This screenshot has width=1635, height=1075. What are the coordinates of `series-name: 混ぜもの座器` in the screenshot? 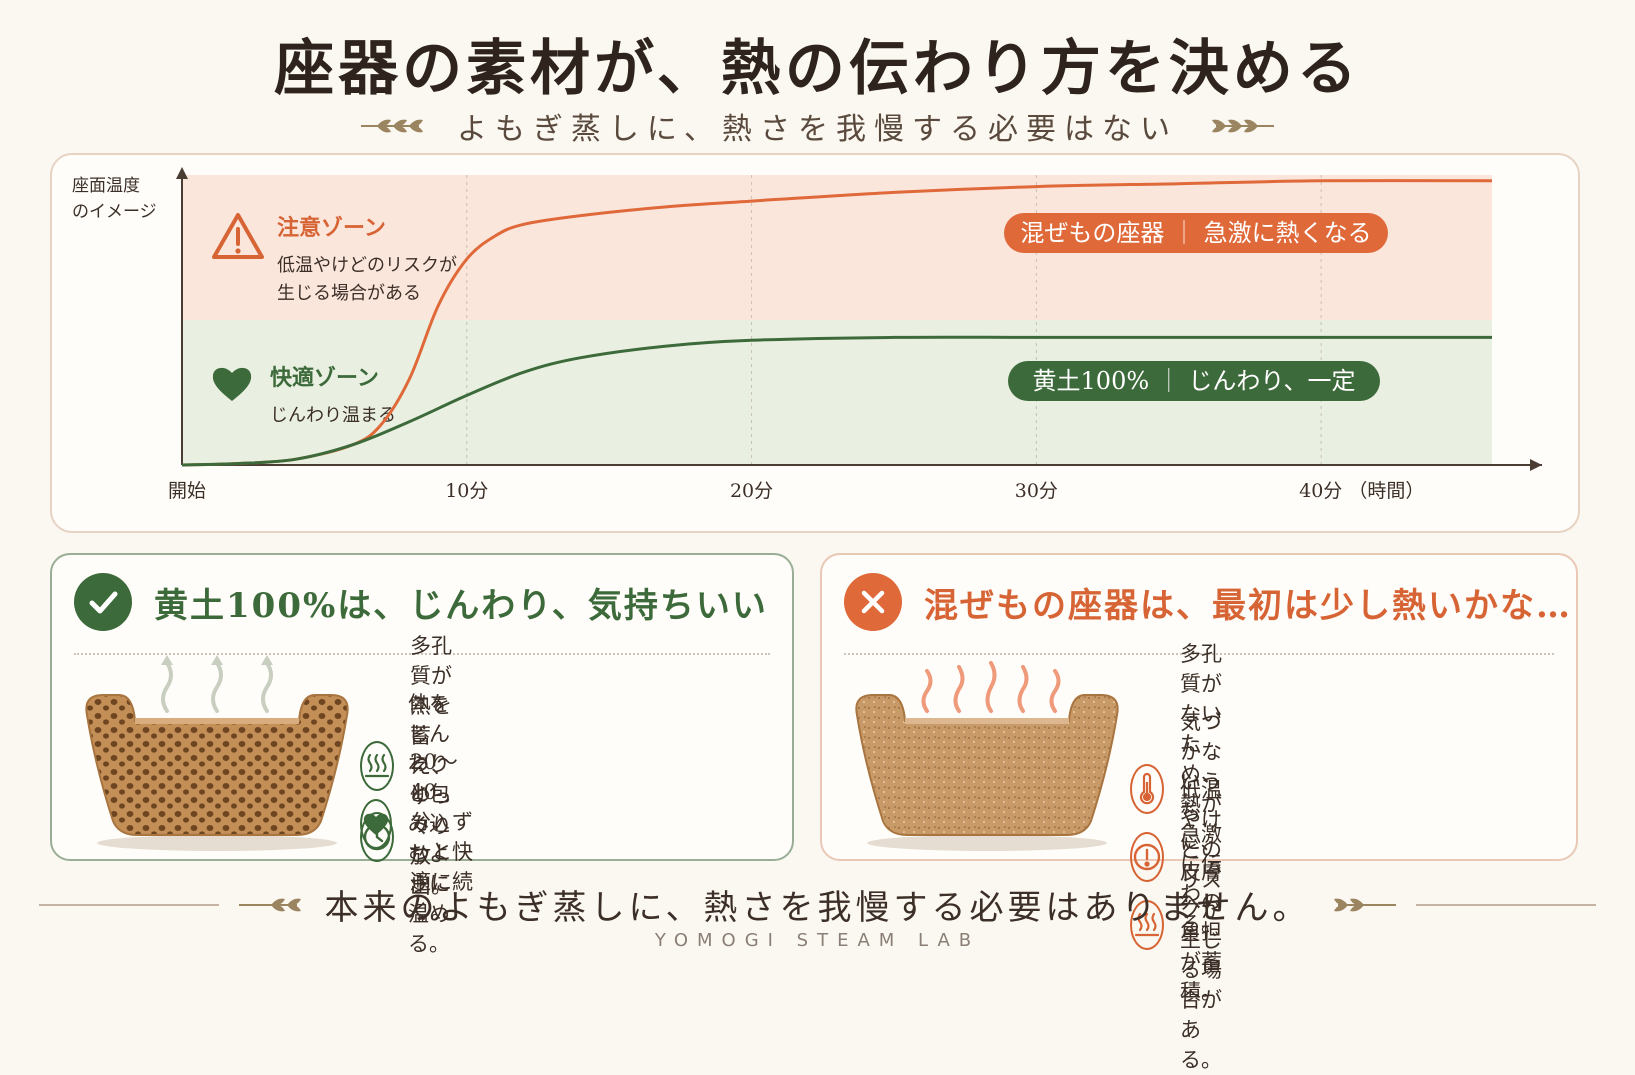 It's located at (1092, 233).